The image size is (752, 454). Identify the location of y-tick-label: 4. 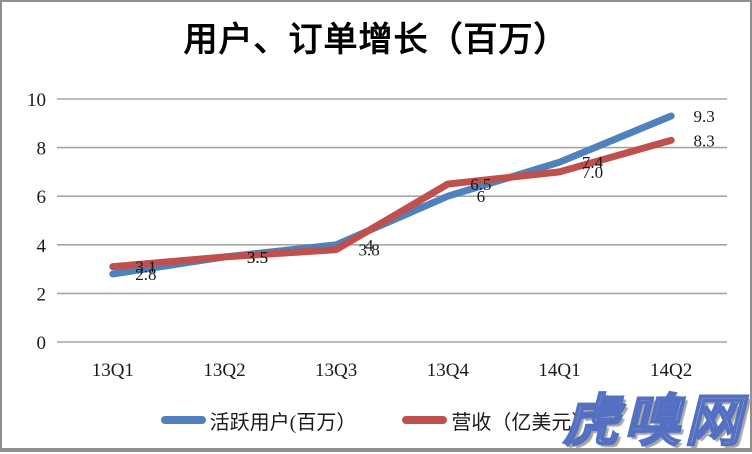
(42, 246).